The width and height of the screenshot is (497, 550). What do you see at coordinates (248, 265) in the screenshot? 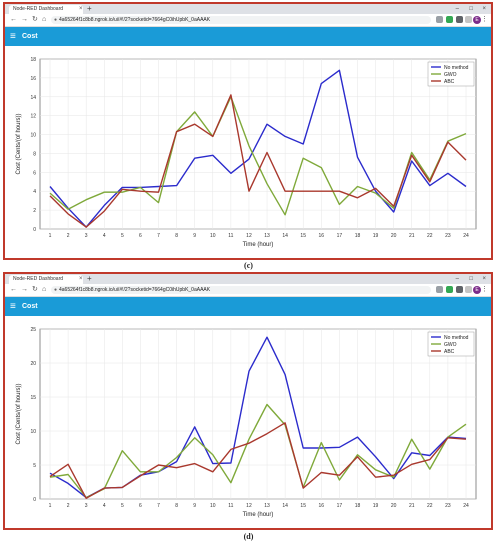
I see `figure-caption-c: (c)` at bounding box center [248, 265].